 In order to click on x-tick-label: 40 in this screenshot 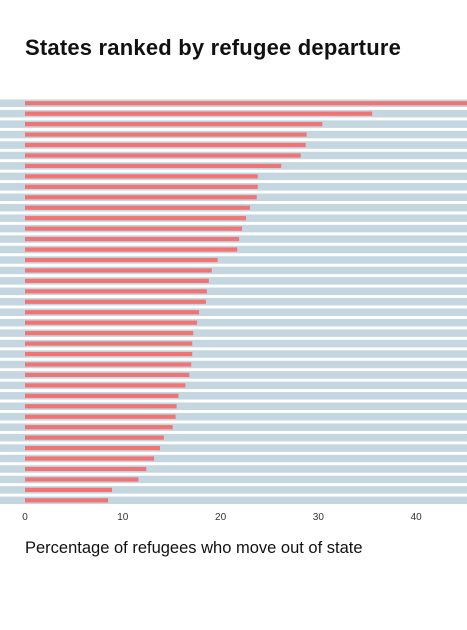, I will do `click(417, 517)`.